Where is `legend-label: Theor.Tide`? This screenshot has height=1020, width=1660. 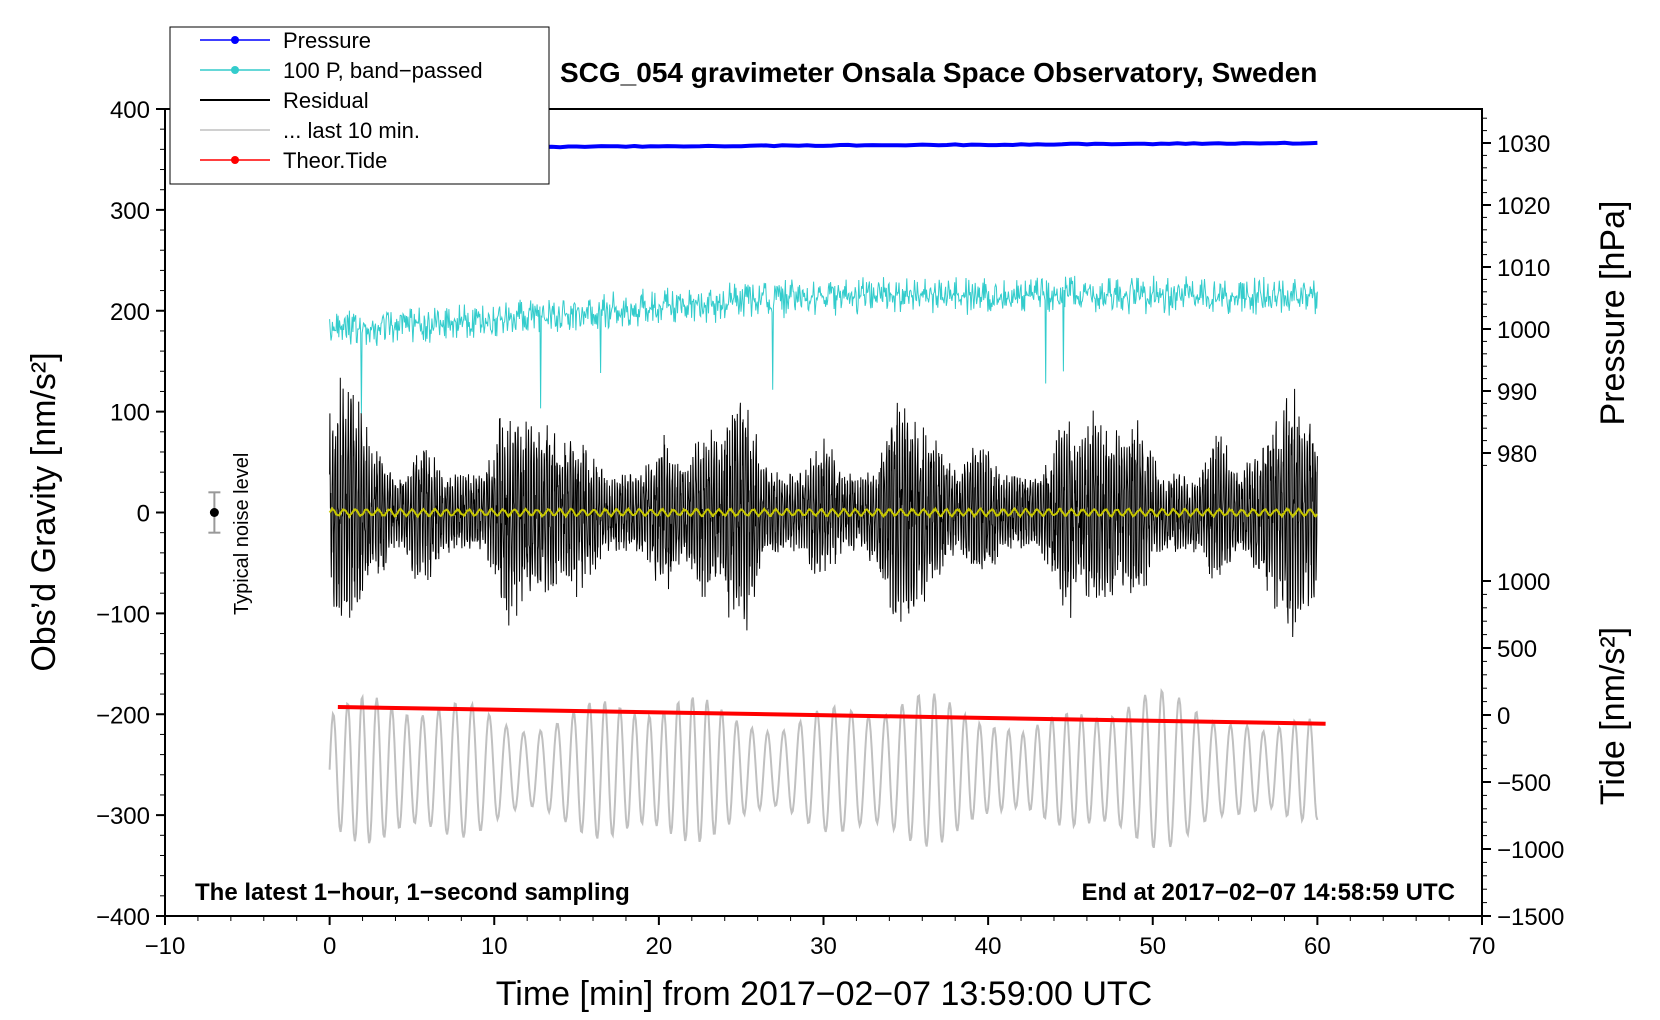
legend-label: Theor.Tide is located at coordinates (335, 160).